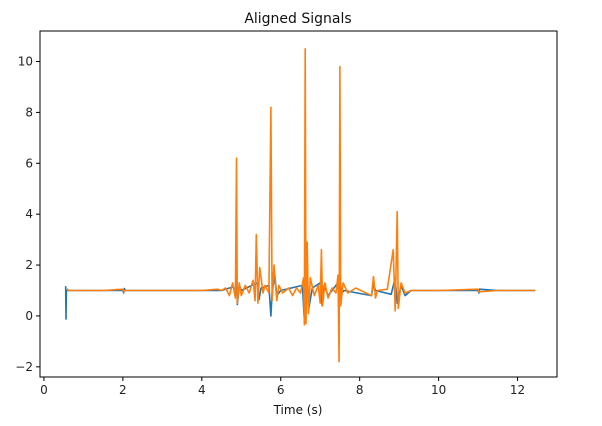 The height and width of the screenshot is (426, 602). I want to click on x-tick-label: 0, so click(44, 390).